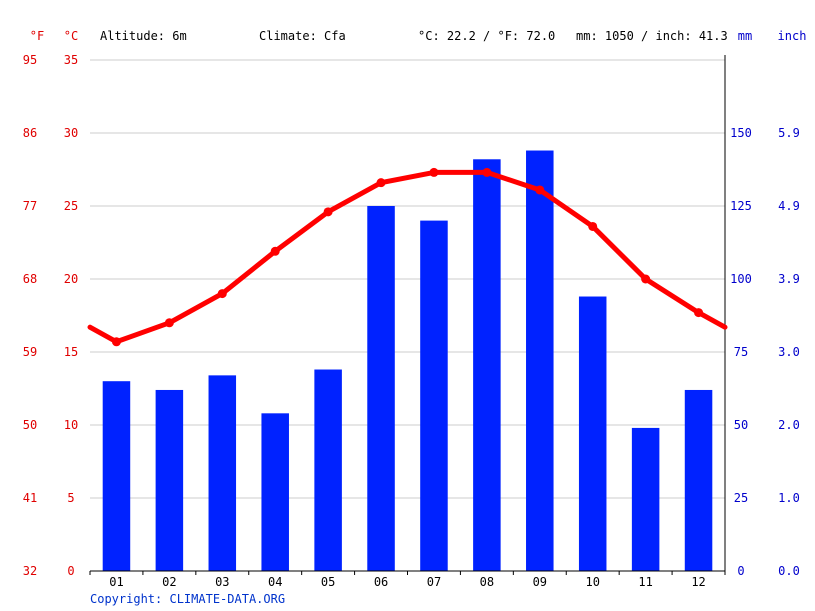 The image size is (815, 611). I want to click on x-tick-month: 09, so click(540, 582).